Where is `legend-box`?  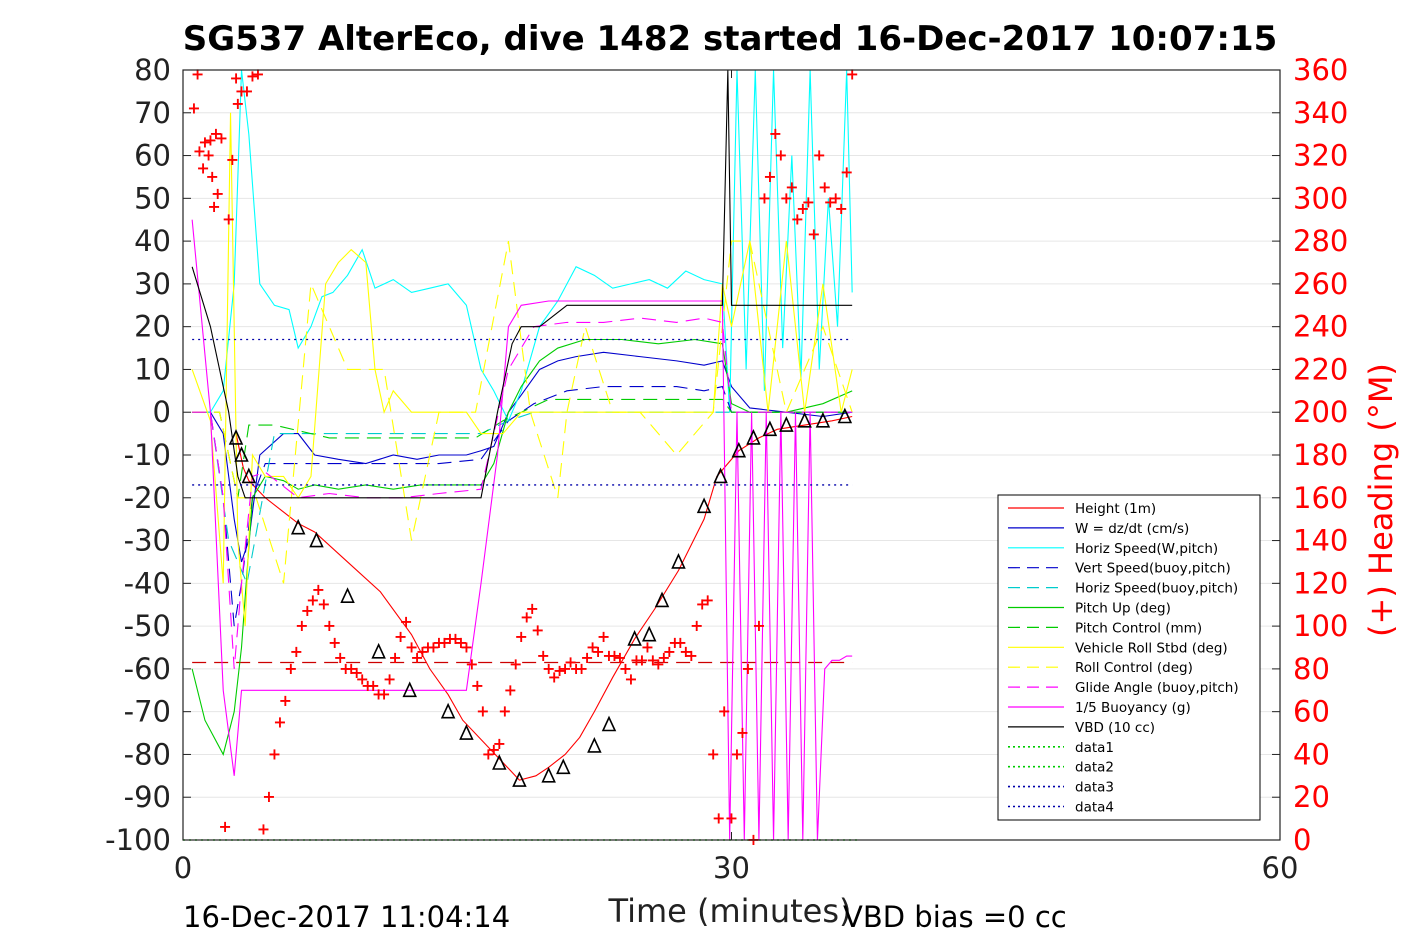
legend-box is located at coordinates (1129, 657).